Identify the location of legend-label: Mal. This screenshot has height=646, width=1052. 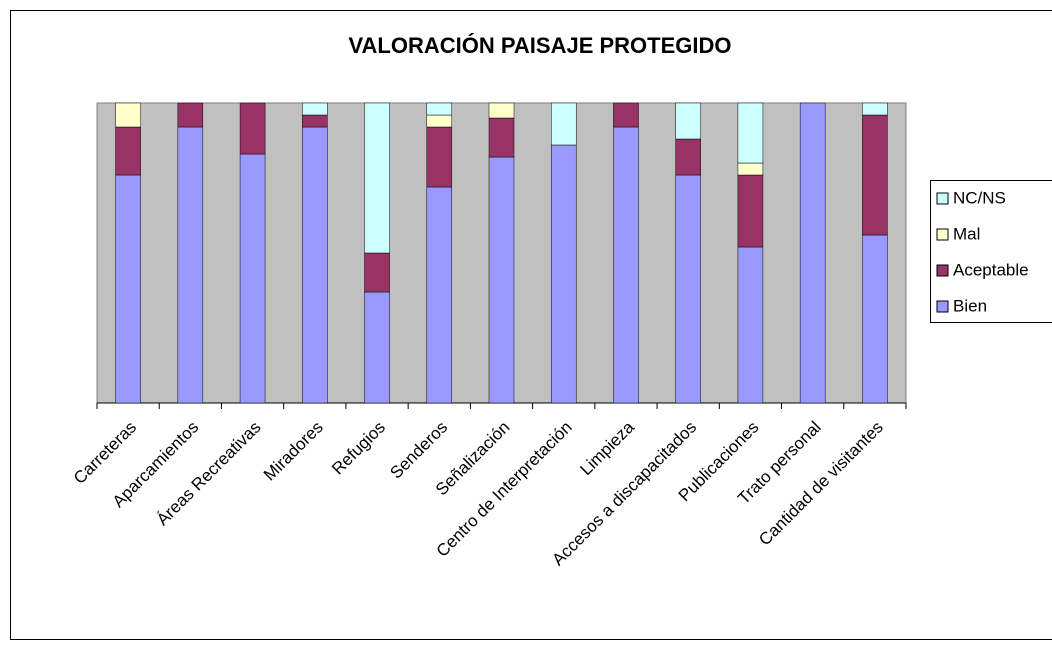
(966, 233).